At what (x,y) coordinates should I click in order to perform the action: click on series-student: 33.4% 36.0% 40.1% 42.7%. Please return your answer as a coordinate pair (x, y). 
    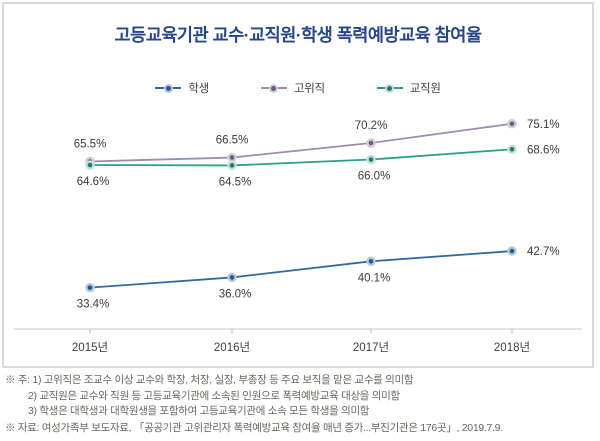
    Looking at the image, I should click on (318, 278).